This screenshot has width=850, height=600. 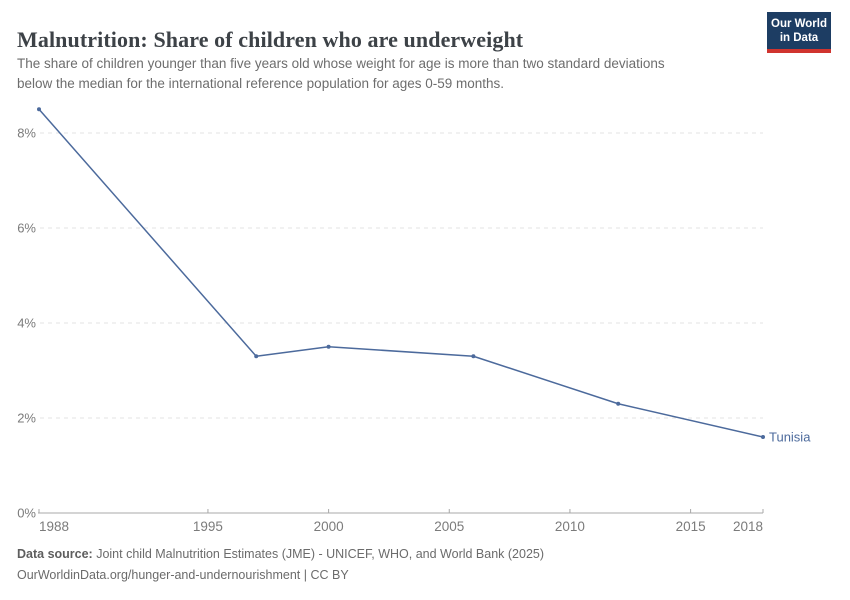 I want to click on data-point-tunisia-2006, so click(x=473, y=356).